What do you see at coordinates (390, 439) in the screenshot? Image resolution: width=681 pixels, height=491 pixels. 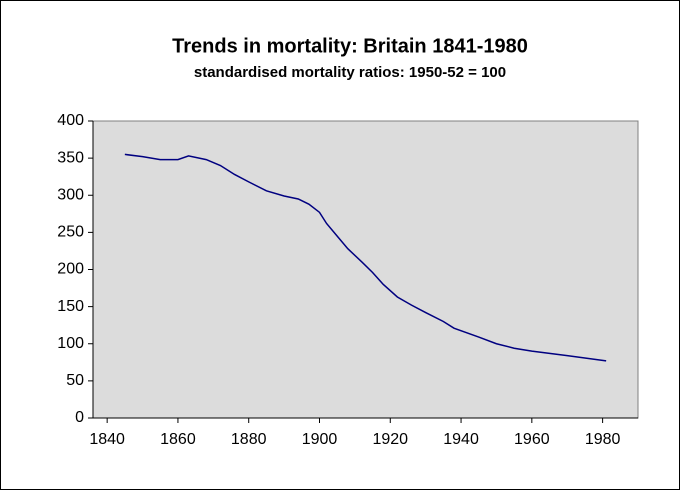 I see `x-tick-label: 1920` at bounding box center [390, 439].